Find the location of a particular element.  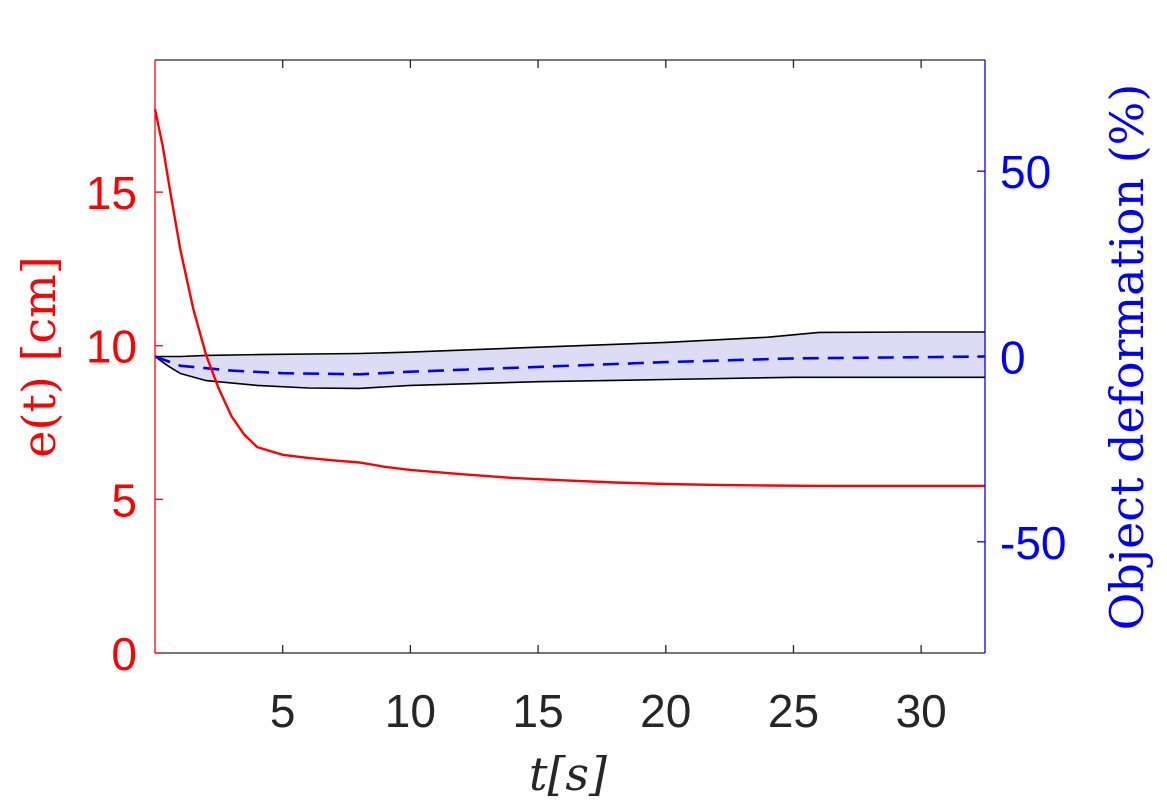

x-tick-label: 30 is located at coordinates (921, 711).